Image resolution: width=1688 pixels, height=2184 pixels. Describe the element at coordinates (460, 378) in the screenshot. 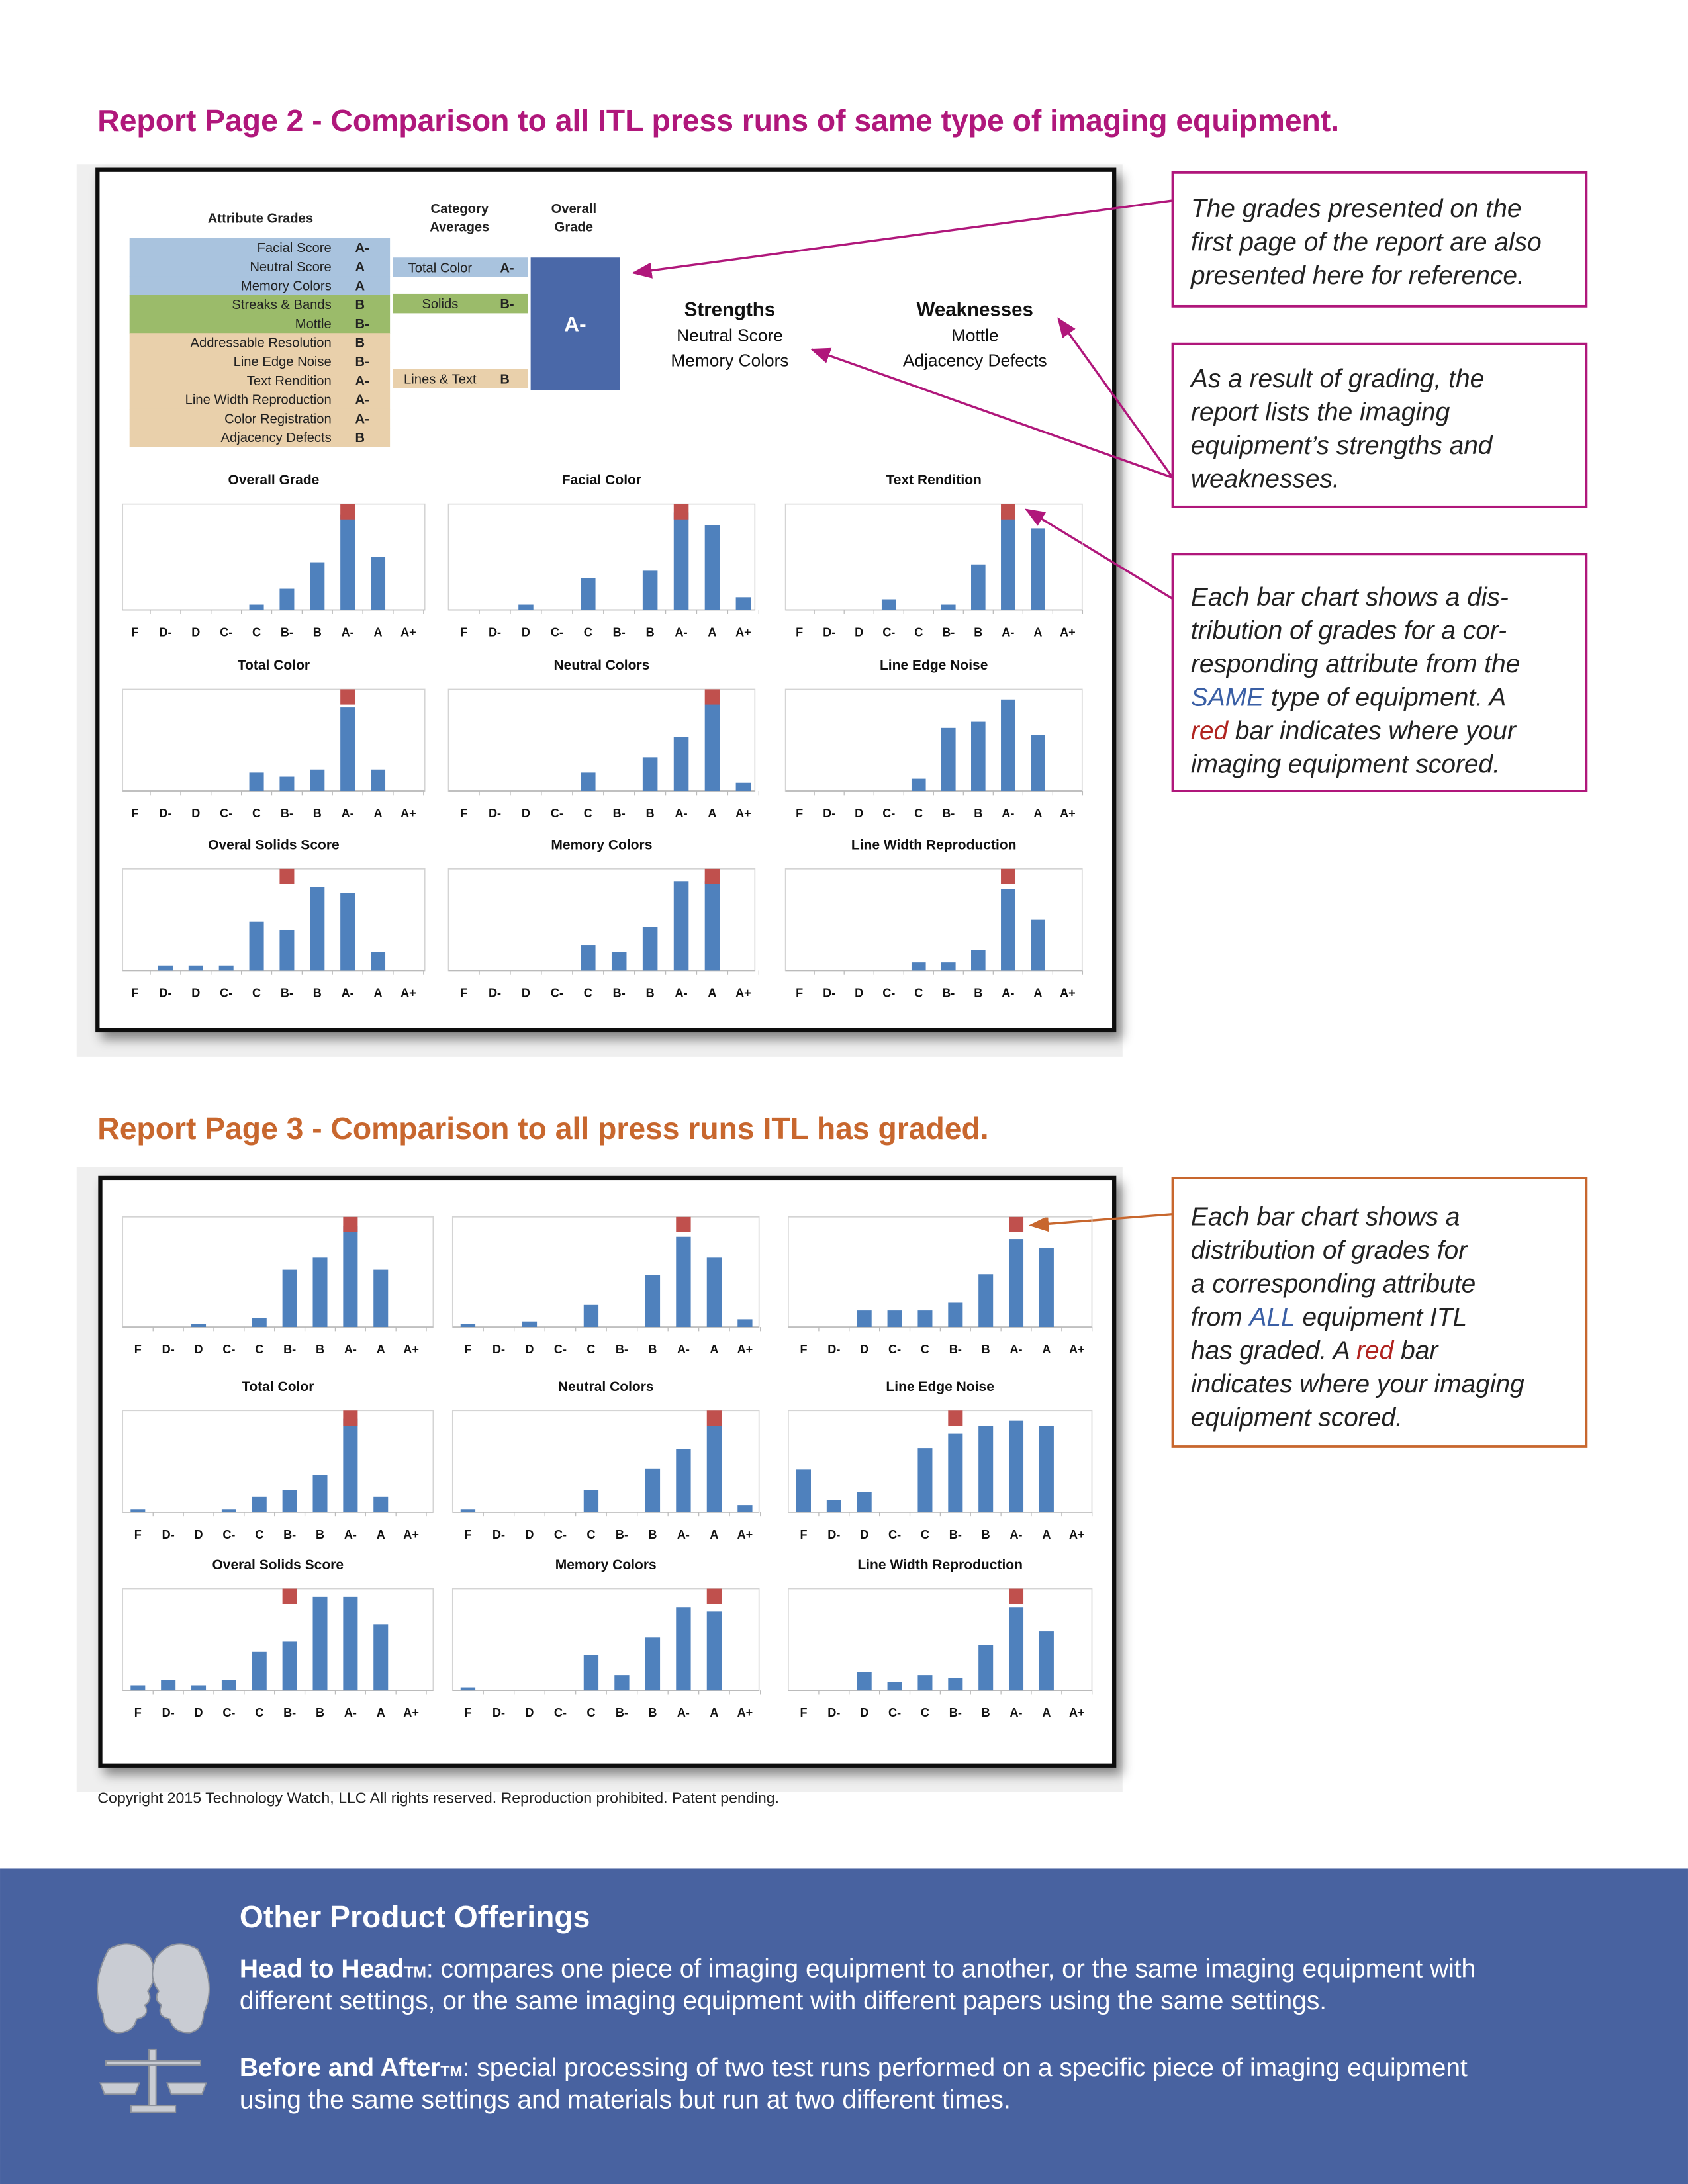

I see `category-row` at that location.